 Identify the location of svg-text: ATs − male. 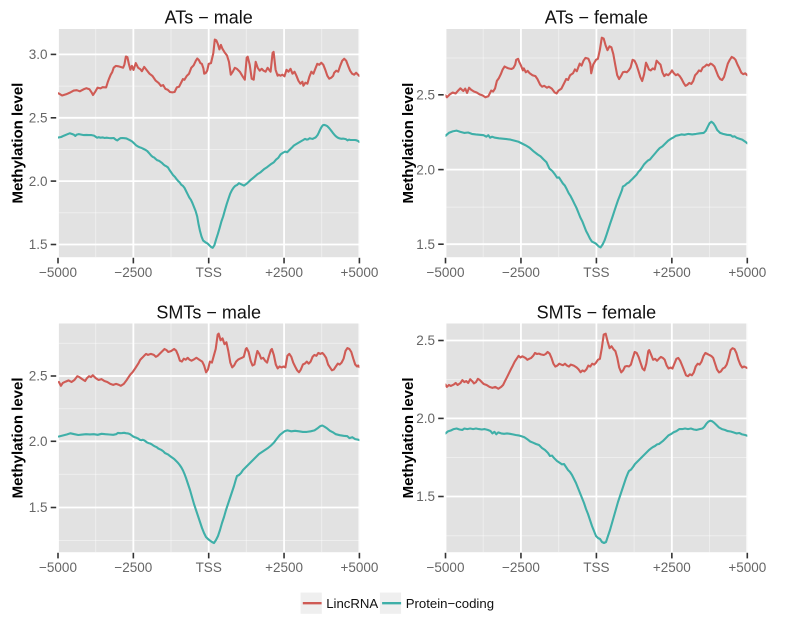
(209, 18).